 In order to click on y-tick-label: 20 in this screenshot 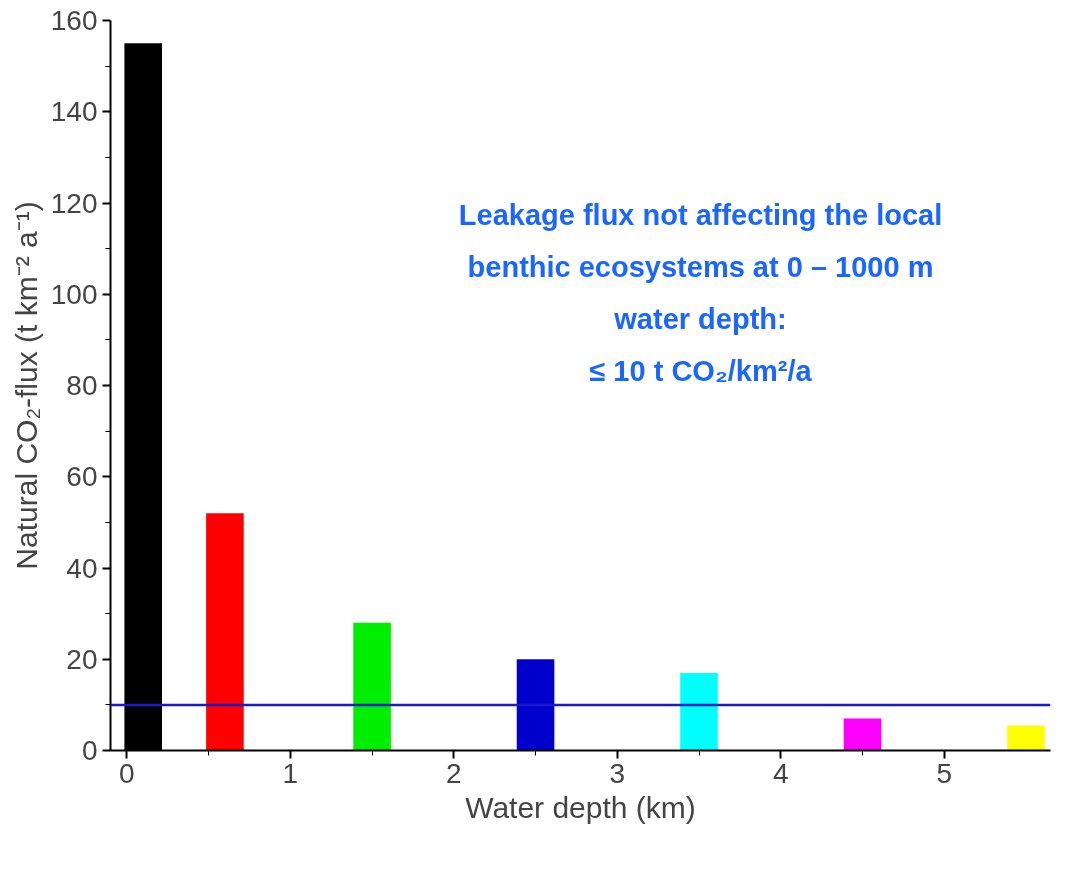, I will do `click(82, 659)`.